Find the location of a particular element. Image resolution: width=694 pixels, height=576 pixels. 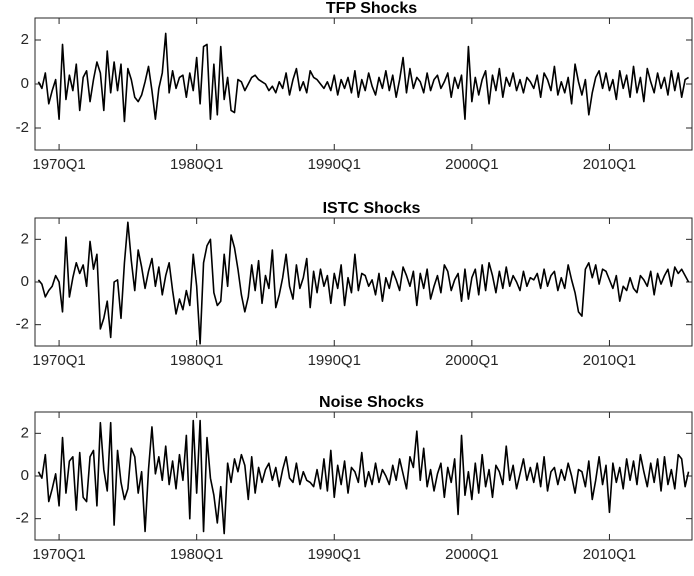

chart-title: ISTC Shocks is located at coordinates (372, 208).